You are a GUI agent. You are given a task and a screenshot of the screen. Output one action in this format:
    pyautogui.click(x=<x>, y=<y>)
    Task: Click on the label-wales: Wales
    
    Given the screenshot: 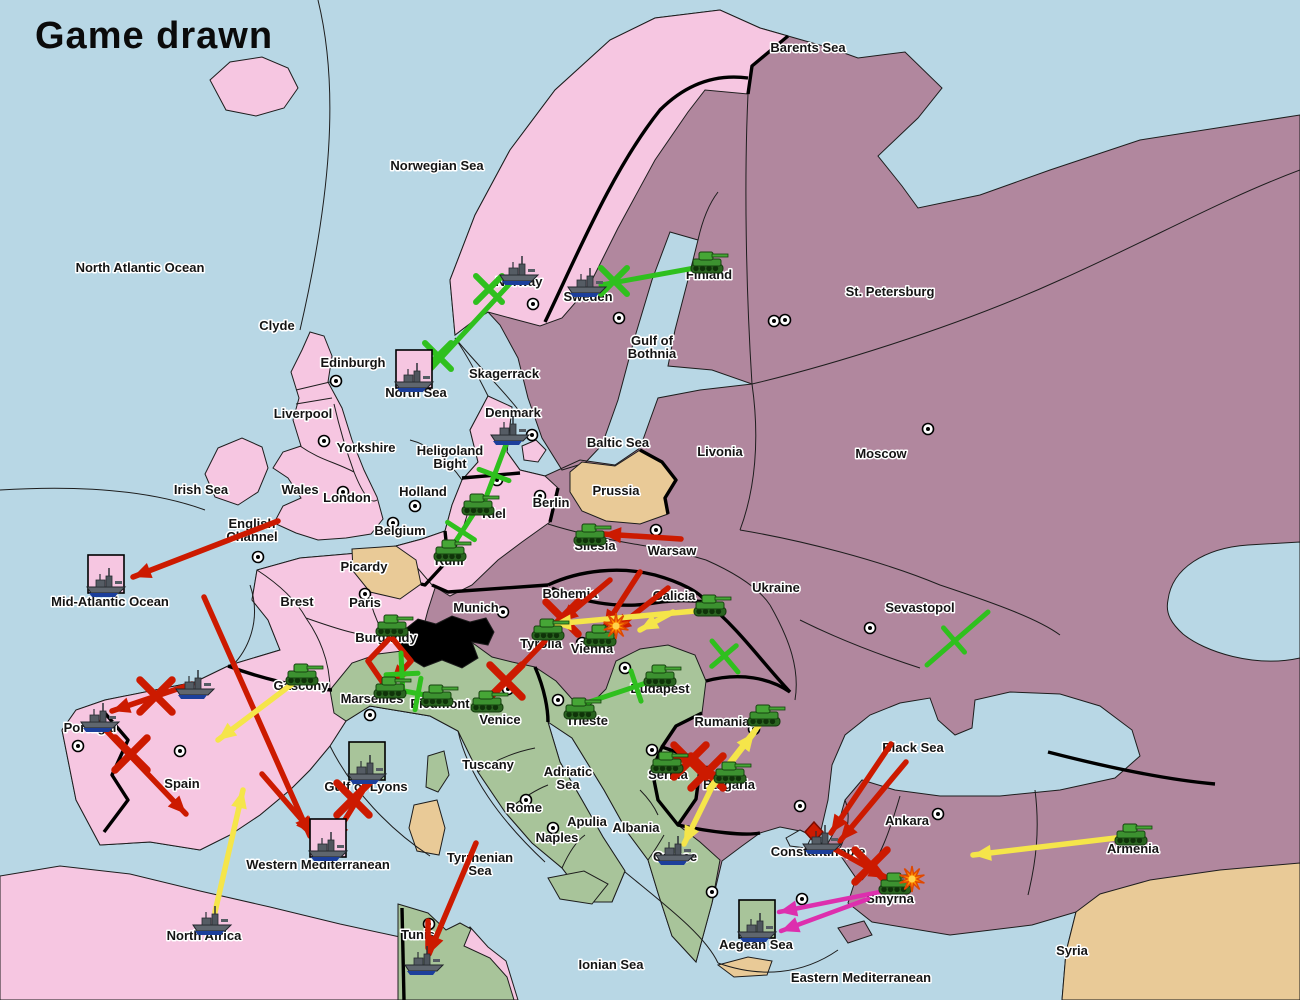 What is the action you would take?
    pyautogui.click(x=299, y=489)
    